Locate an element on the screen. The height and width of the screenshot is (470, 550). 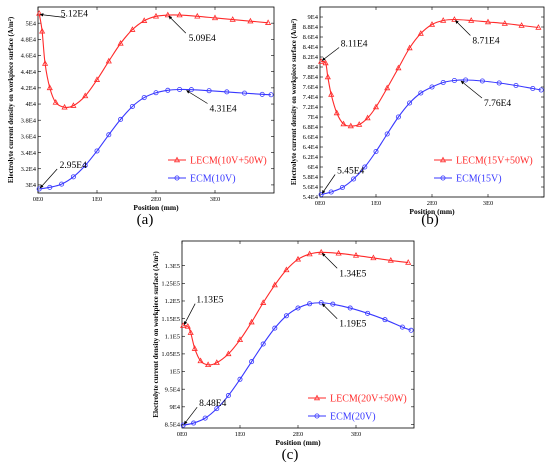
x-axis-title: Position (mm) is located at coordinates (298, 442).